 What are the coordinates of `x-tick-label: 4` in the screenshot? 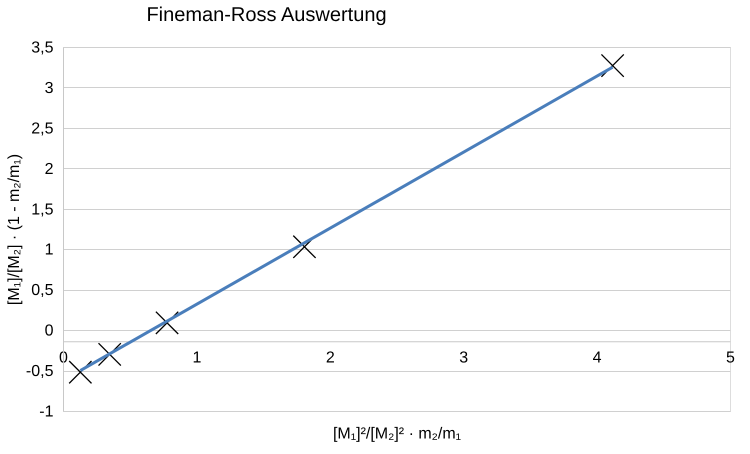 It's located at (597, 358).